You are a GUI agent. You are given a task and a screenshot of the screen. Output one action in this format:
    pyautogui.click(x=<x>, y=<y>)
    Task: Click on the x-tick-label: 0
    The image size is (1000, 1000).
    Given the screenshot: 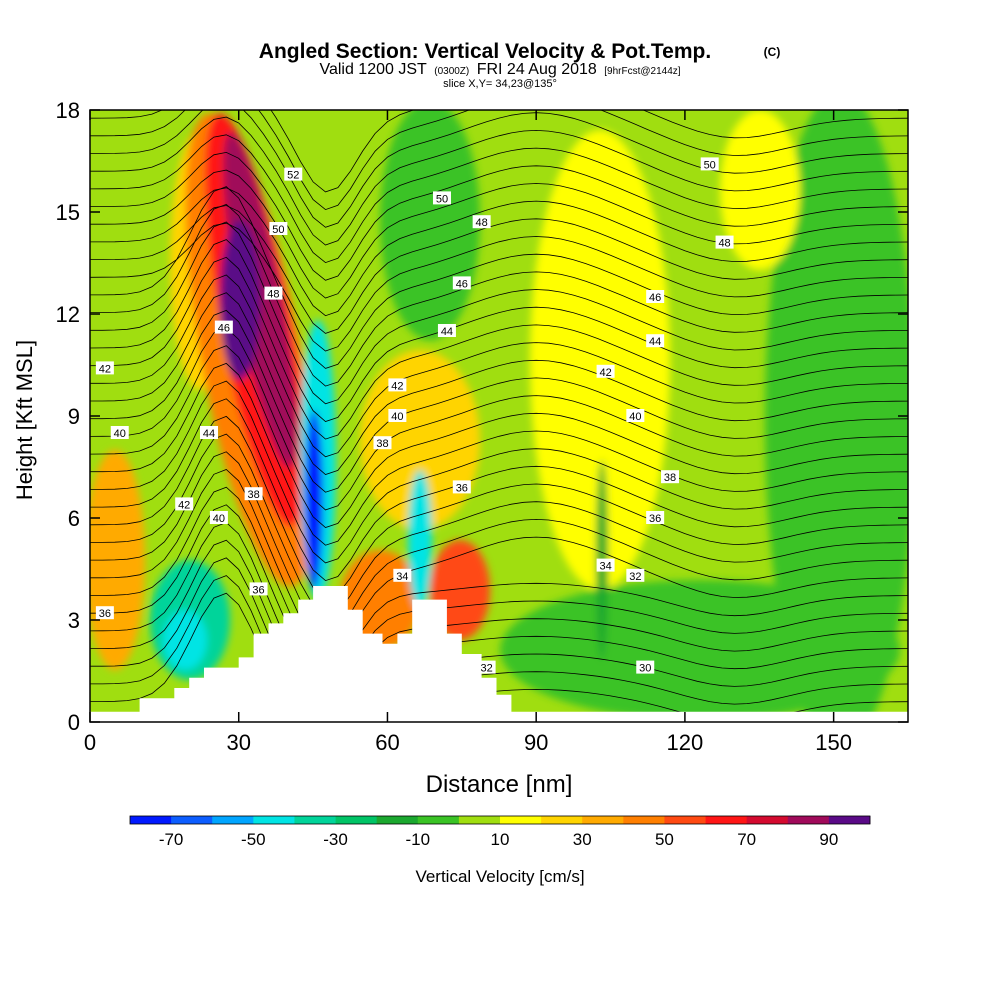 What is the action you would take?
    pyautogui.click(x=90, y=742)
    